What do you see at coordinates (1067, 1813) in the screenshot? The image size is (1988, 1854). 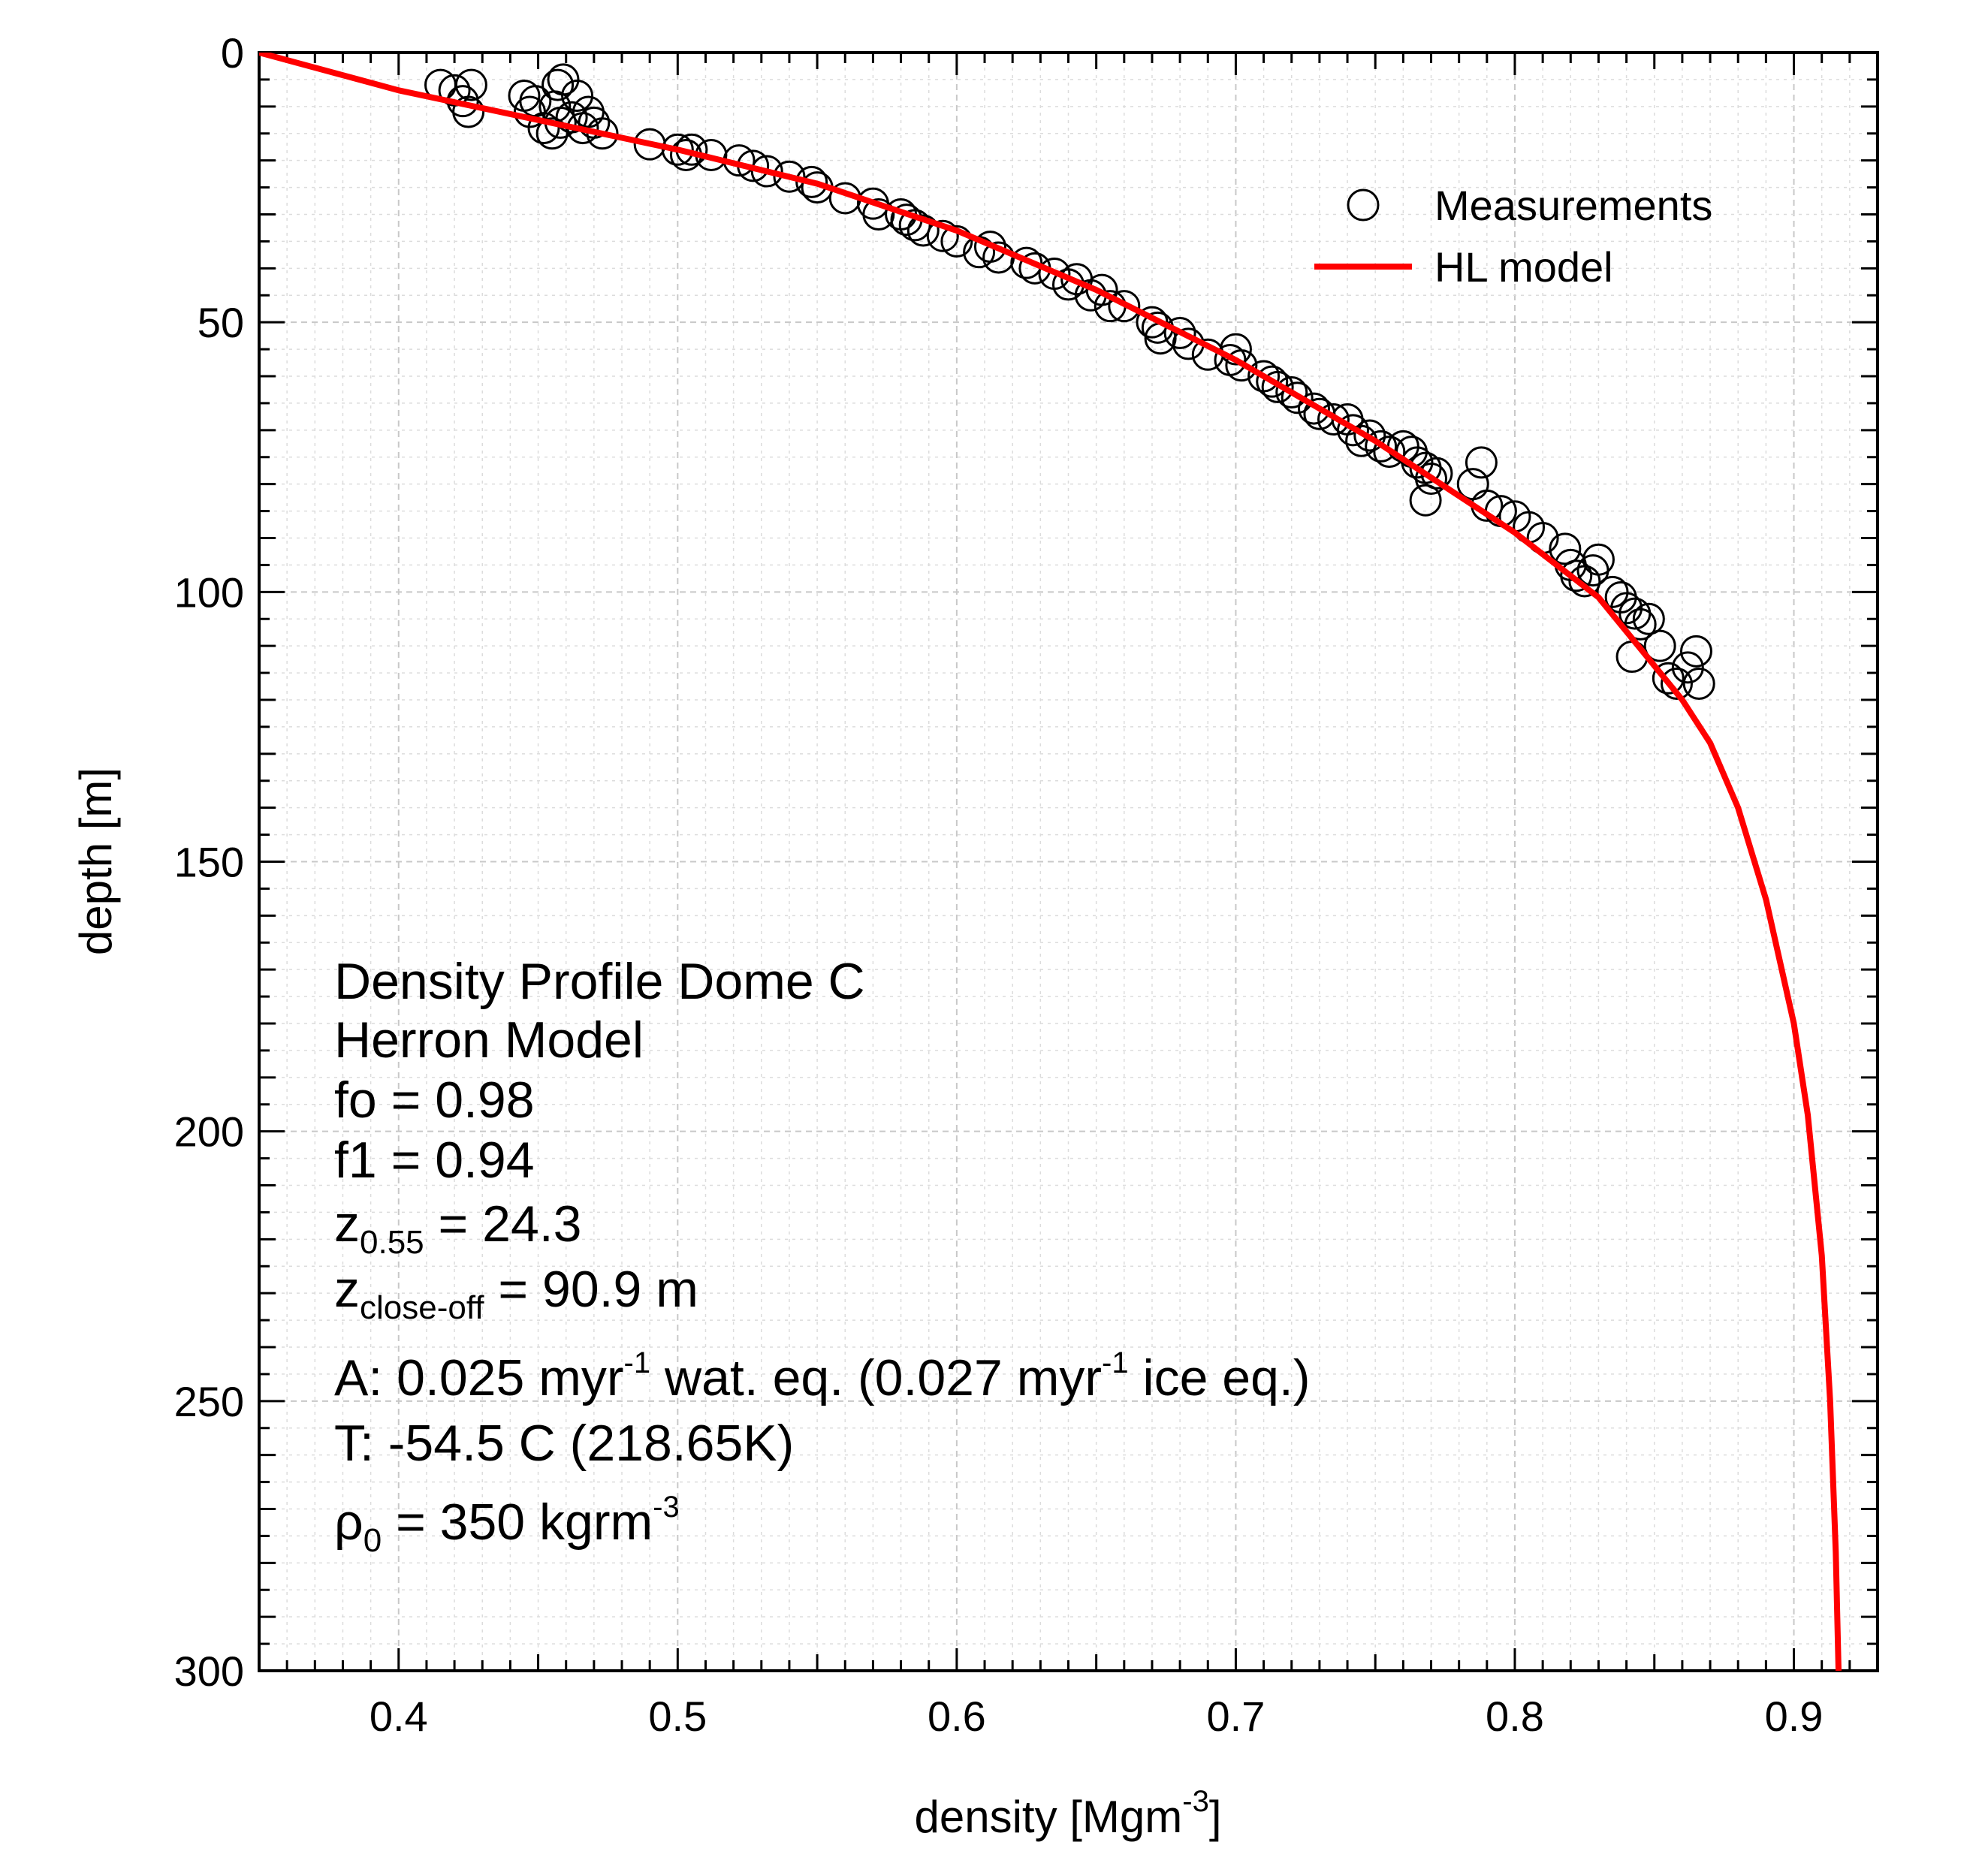 I see `x-axis-title: density [Mgm-3]` at bounding box center [1067, 1813].